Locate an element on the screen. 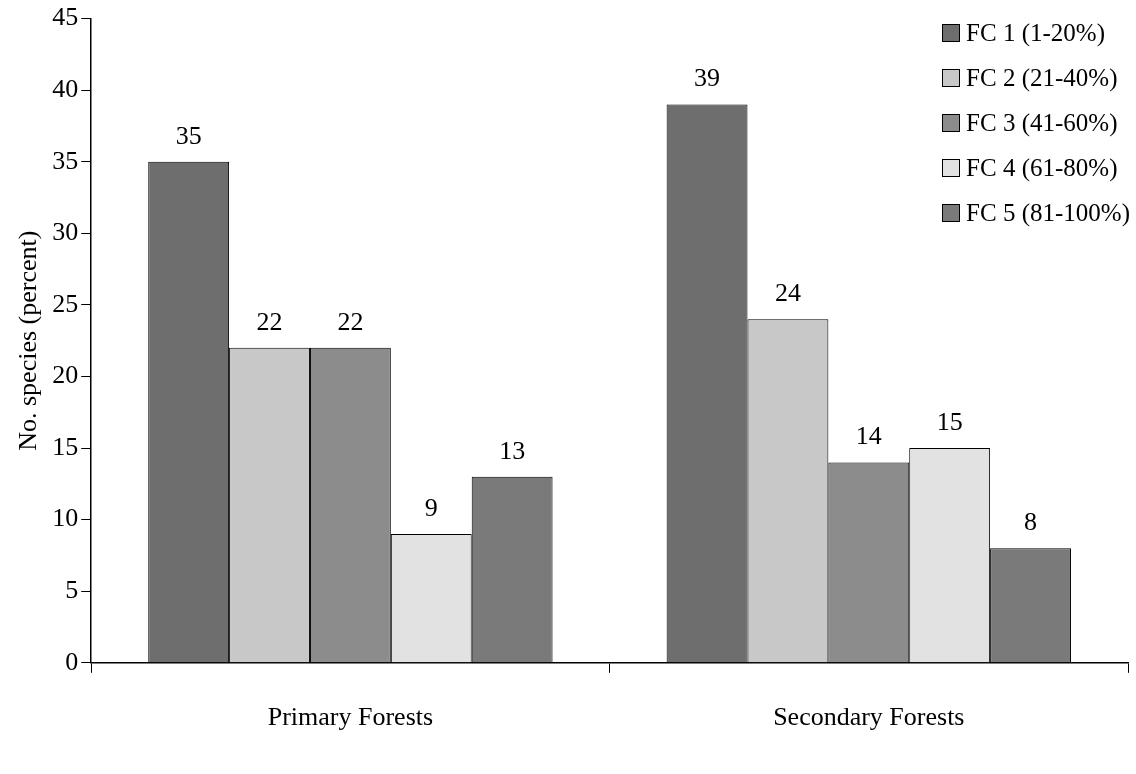  data-label: 8 is located at coordinates (1031, 522).